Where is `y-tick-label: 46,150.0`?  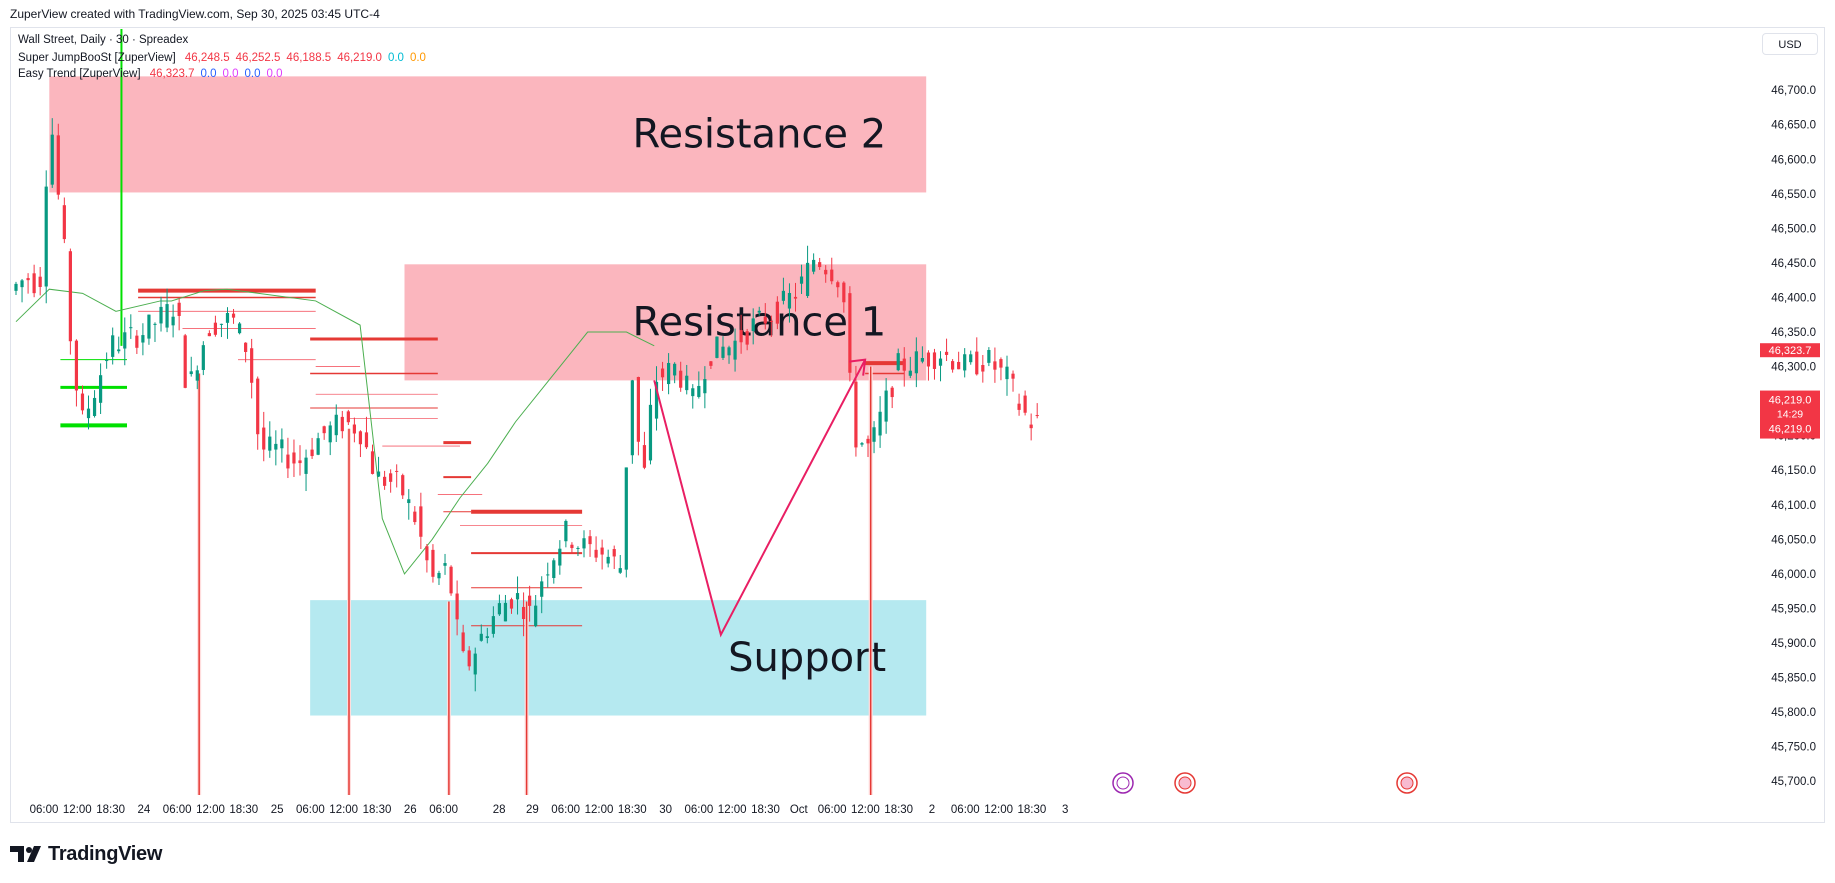
y-tick-label: 46,150.0 is located at coordinates (1793, 471).